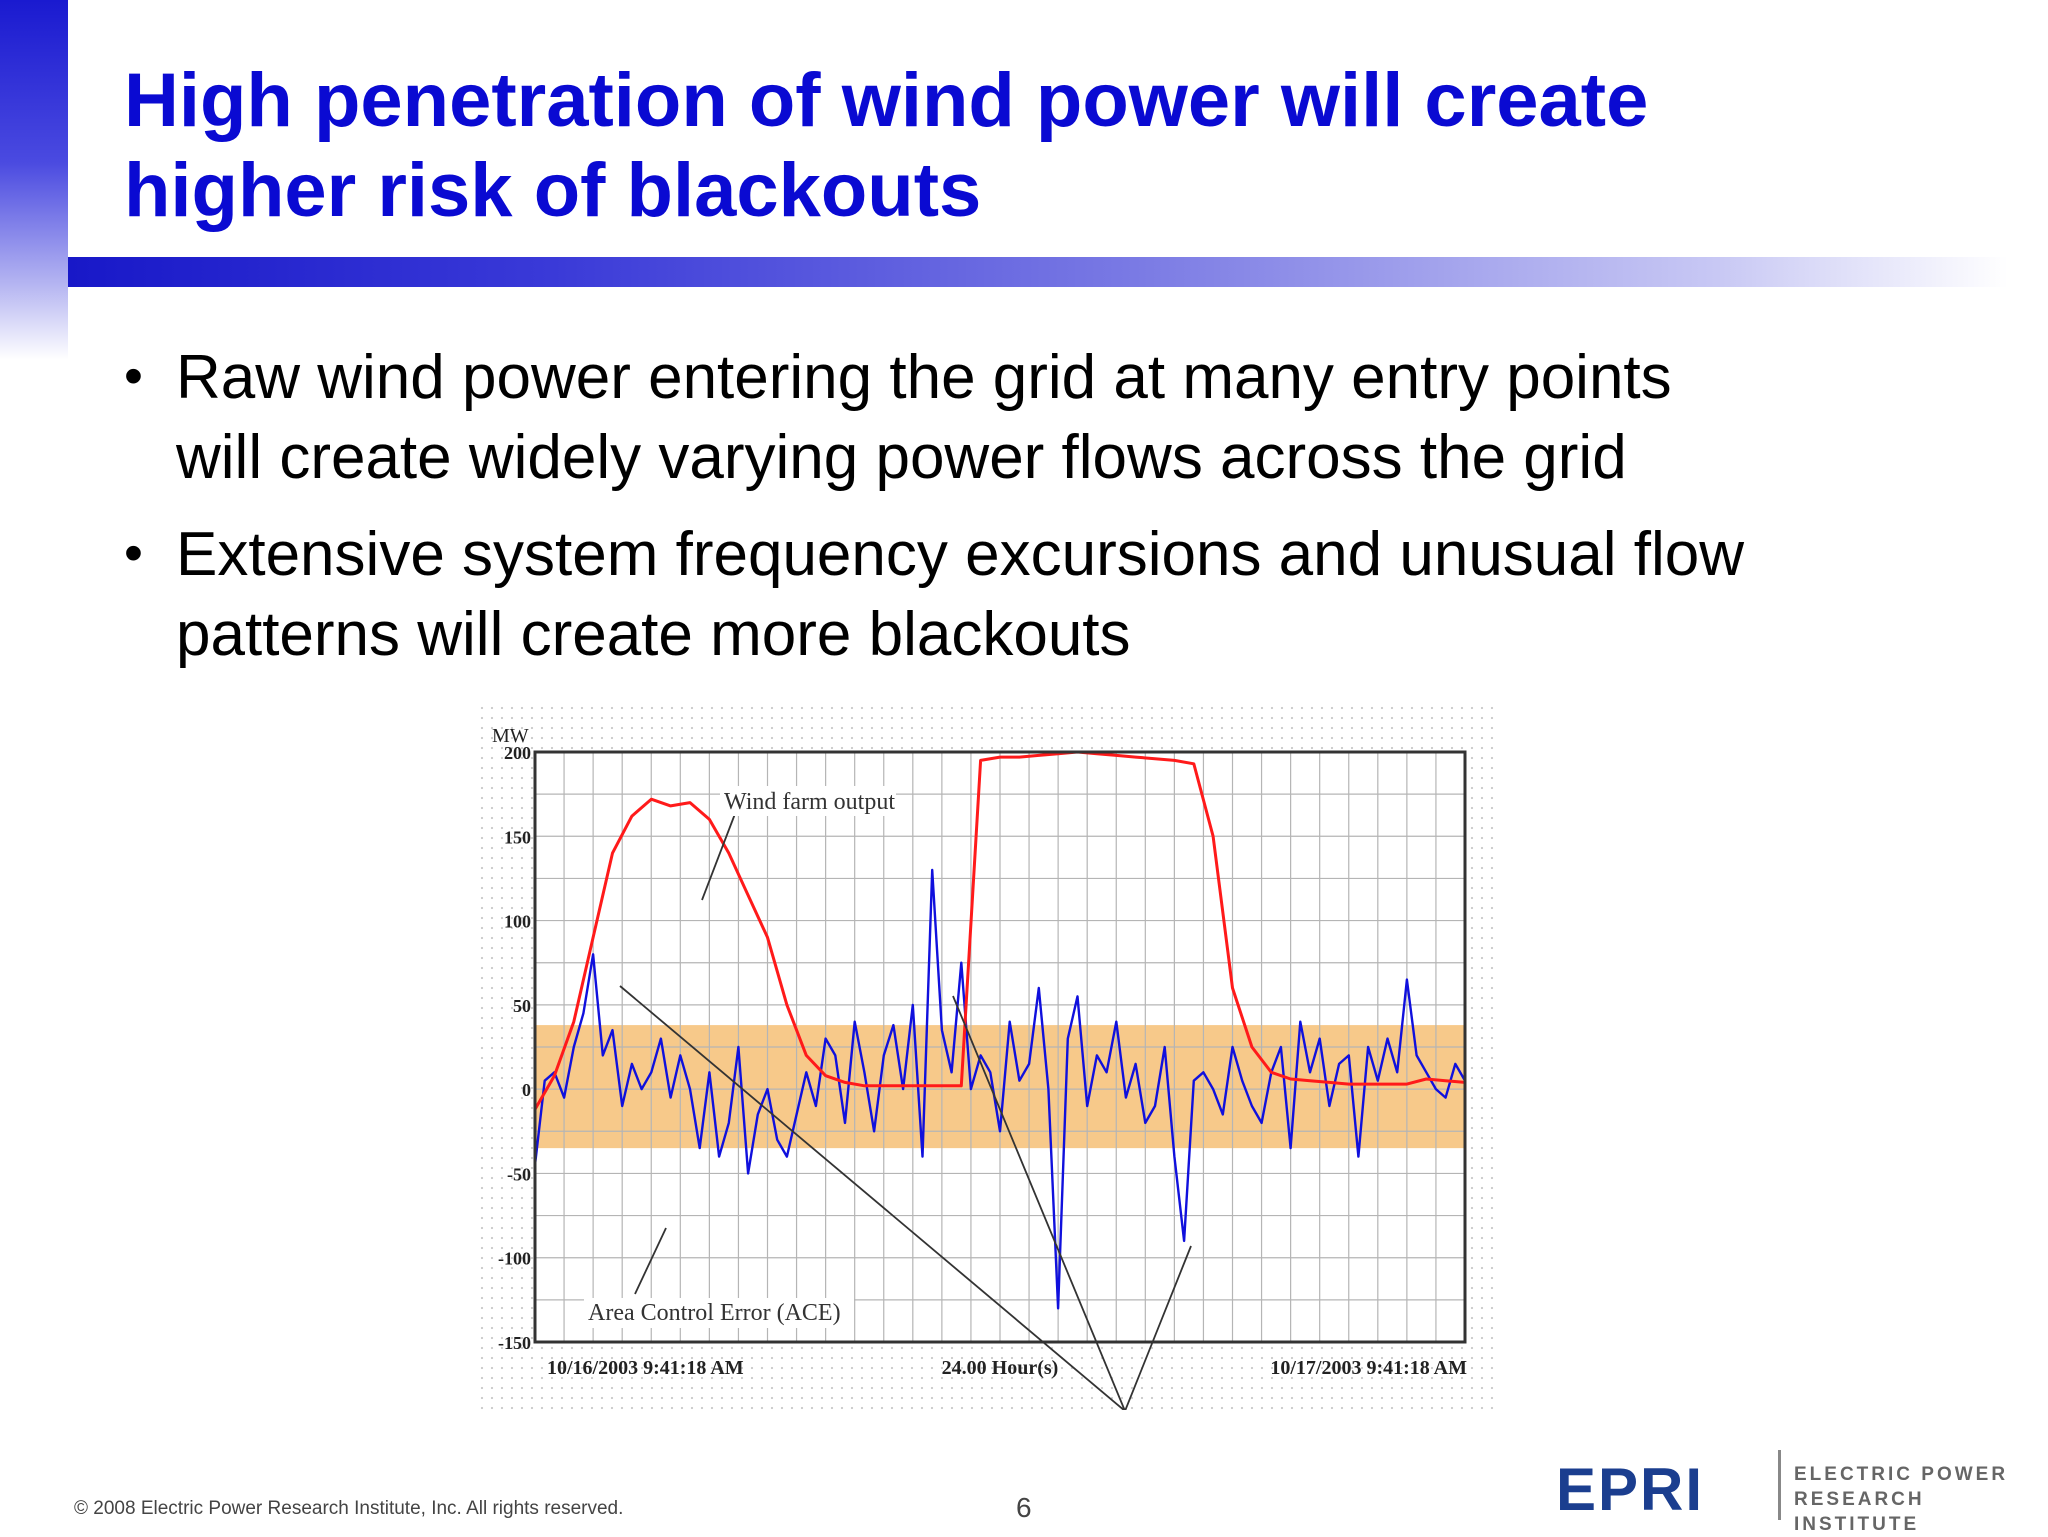 The height and width of the screenshot is (1537, 2048). I want to click on epri-logo: EPRI ELECTRIC POWER RESEARCH INSTITUTE, so click(1791, 1492).